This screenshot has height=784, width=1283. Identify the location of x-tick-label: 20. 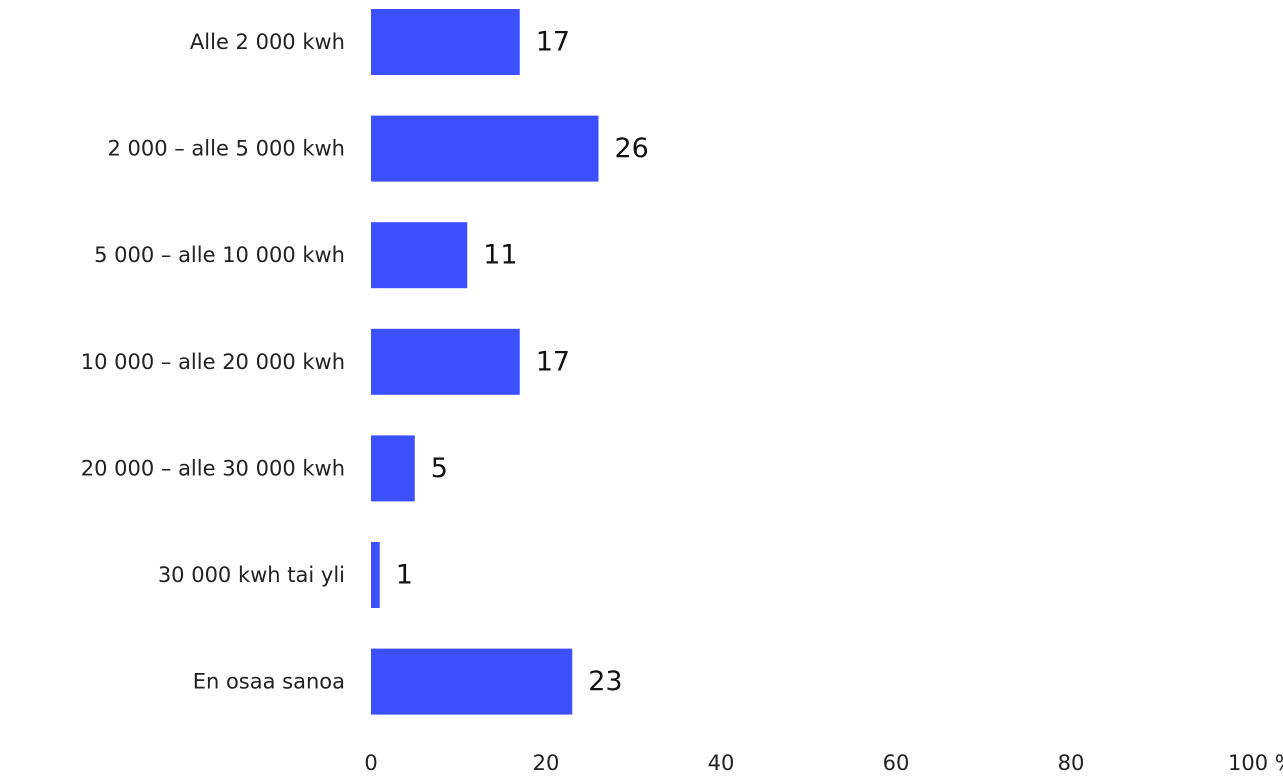
(546, 763).